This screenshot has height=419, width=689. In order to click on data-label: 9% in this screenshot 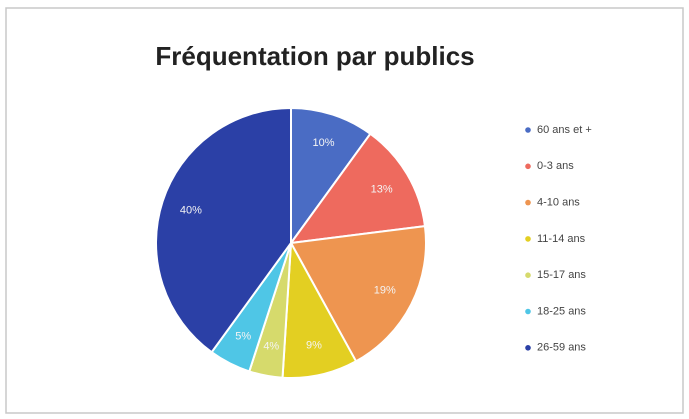, I will do `click(314, 346)`.